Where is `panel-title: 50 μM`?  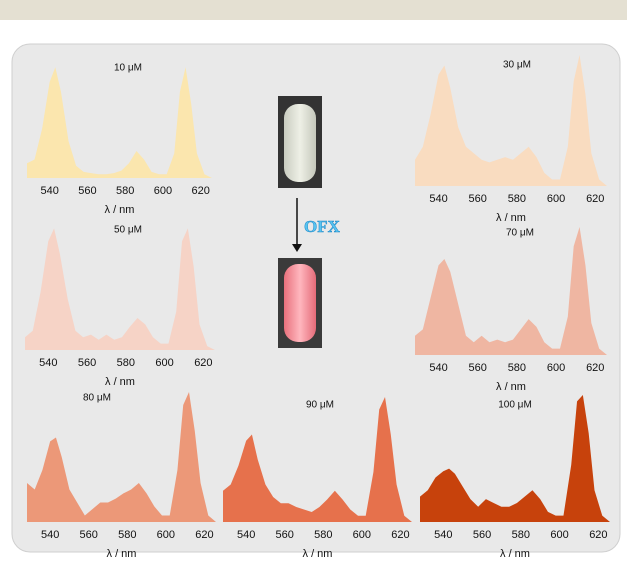
panel-title: 50 μM is located at coordinates (128, 230).